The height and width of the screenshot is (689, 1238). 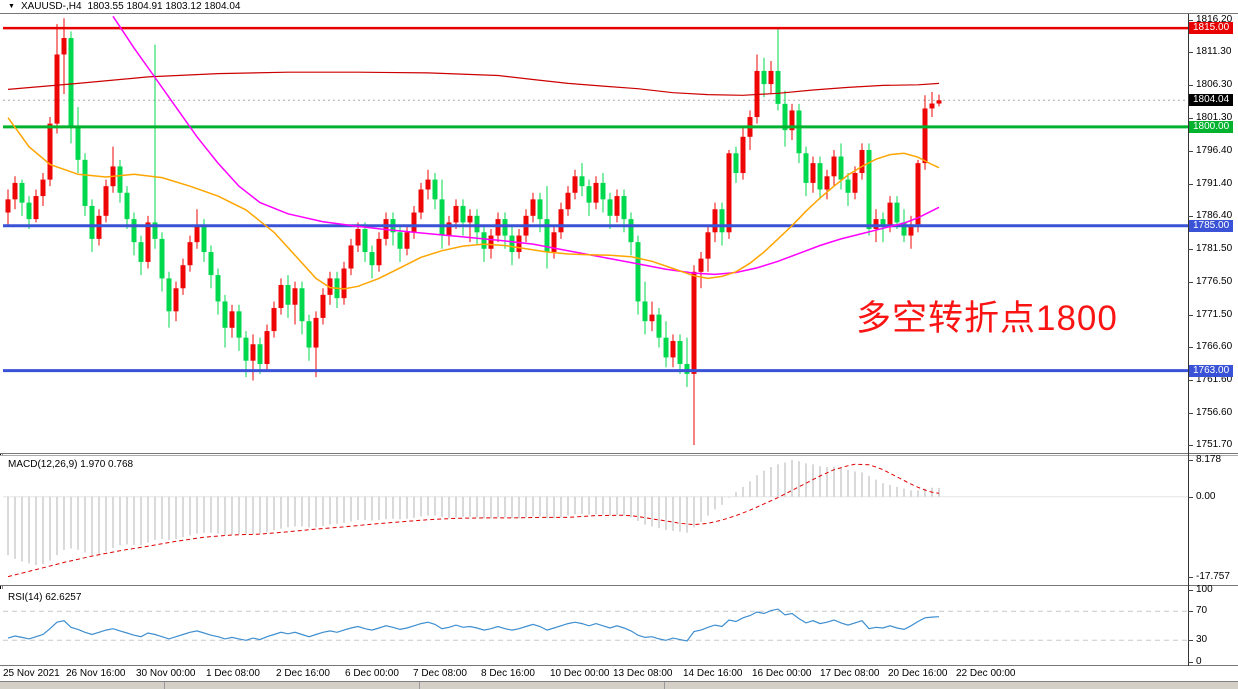 I want to click on price-line-badge: 1800.00, so click(x=1211, y=126).